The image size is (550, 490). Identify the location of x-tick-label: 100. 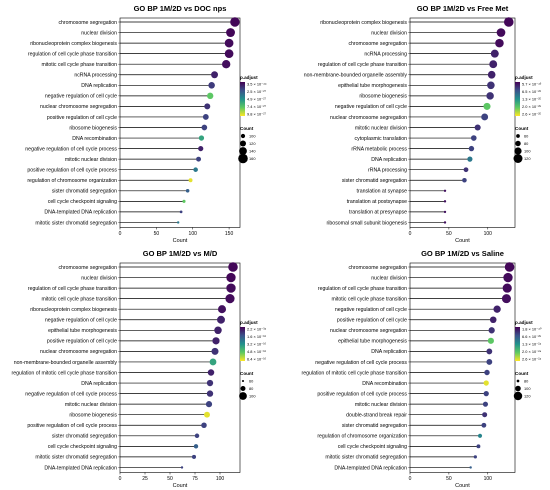
(488, 234).